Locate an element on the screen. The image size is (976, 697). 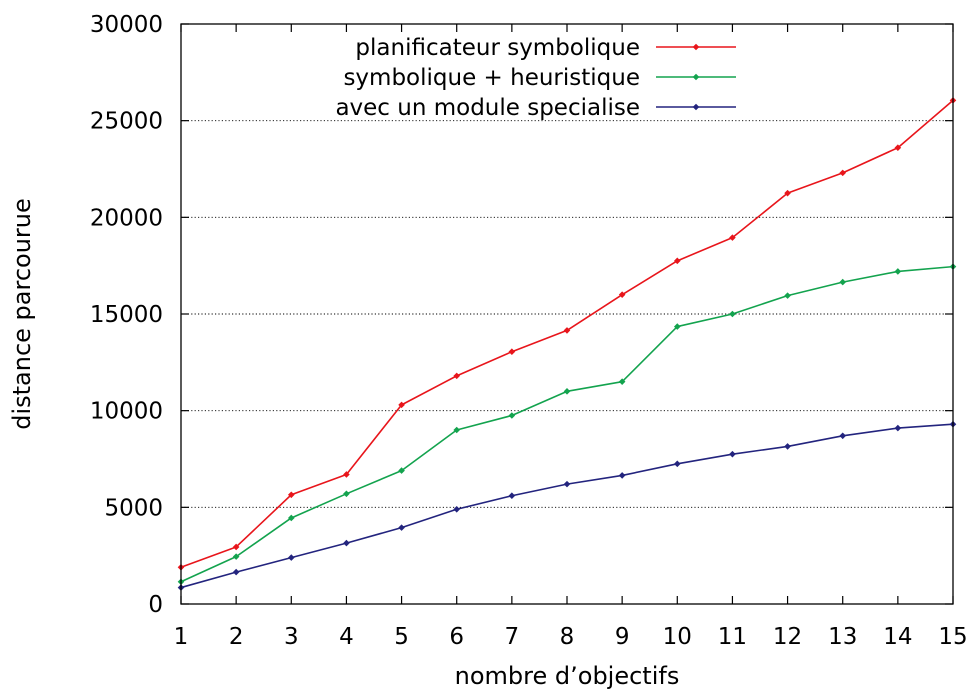
x-tick-label-5: 6 is located at coordinates (456, 637).